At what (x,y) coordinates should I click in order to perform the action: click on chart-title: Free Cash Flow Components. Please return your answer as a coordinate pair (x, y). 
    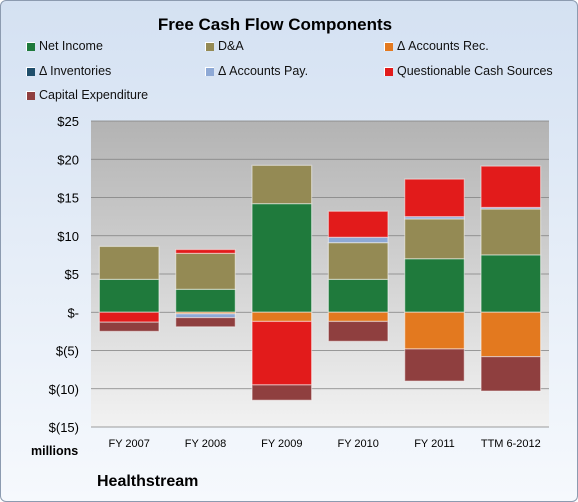
    Looking at the image, I should click on (275, 24).